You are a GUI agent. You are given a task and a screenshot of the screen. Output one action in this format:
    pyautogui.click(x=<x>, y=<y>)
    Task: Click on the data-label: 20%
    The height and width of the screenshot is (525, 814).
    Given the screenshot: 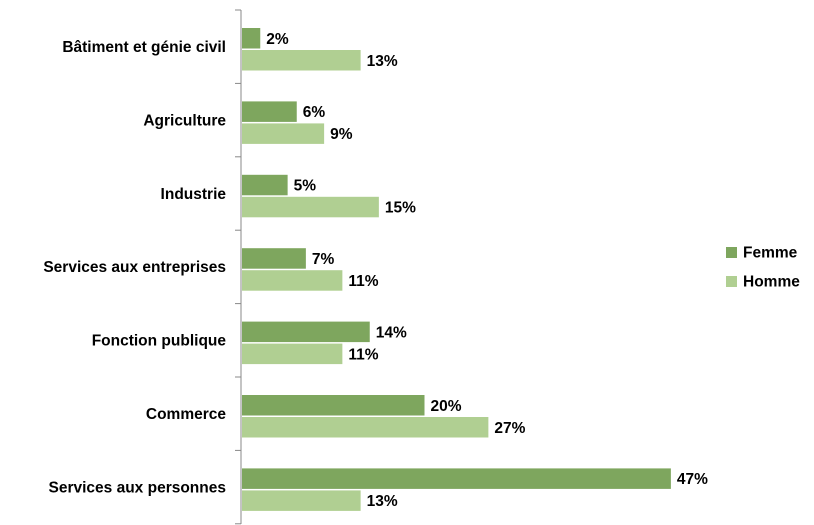 What is the action you would take?
    pyautogui.click(x=446, y=406)
    